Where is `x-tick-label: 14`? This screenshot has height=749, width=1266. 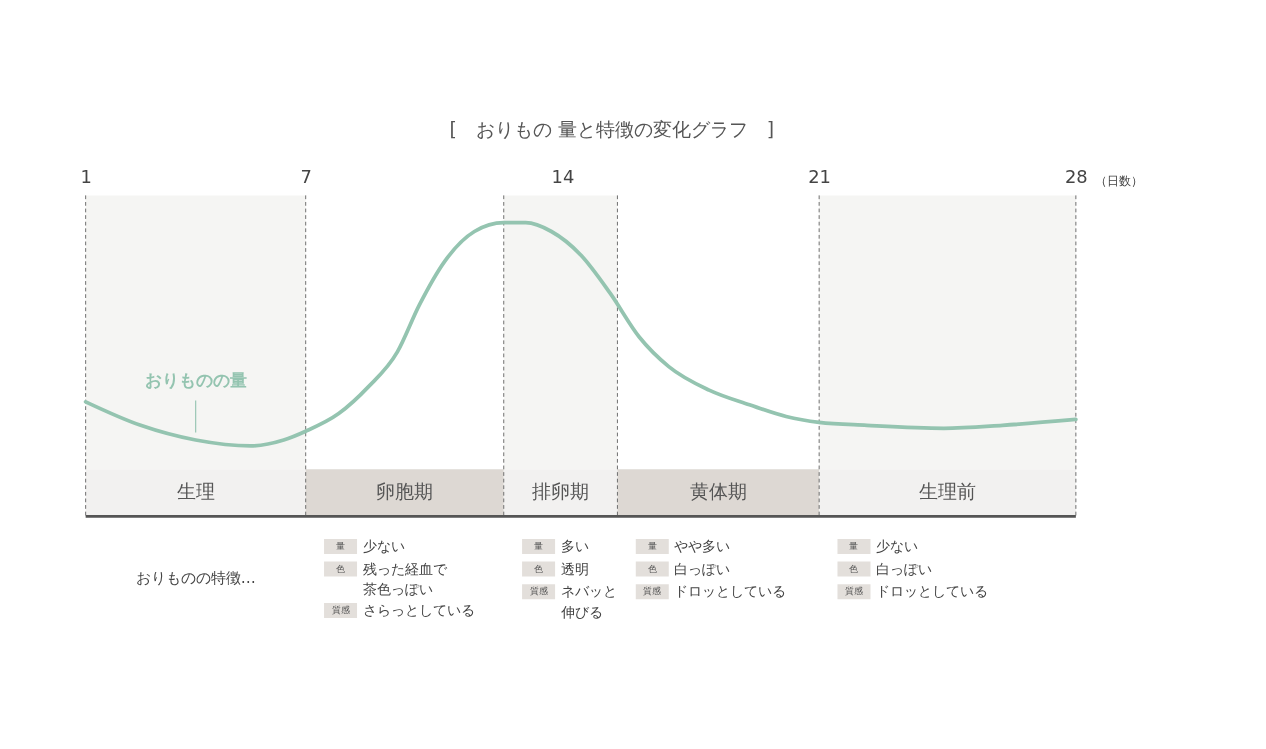
x-tick-label: 14 is located at coordinates (563, 176).